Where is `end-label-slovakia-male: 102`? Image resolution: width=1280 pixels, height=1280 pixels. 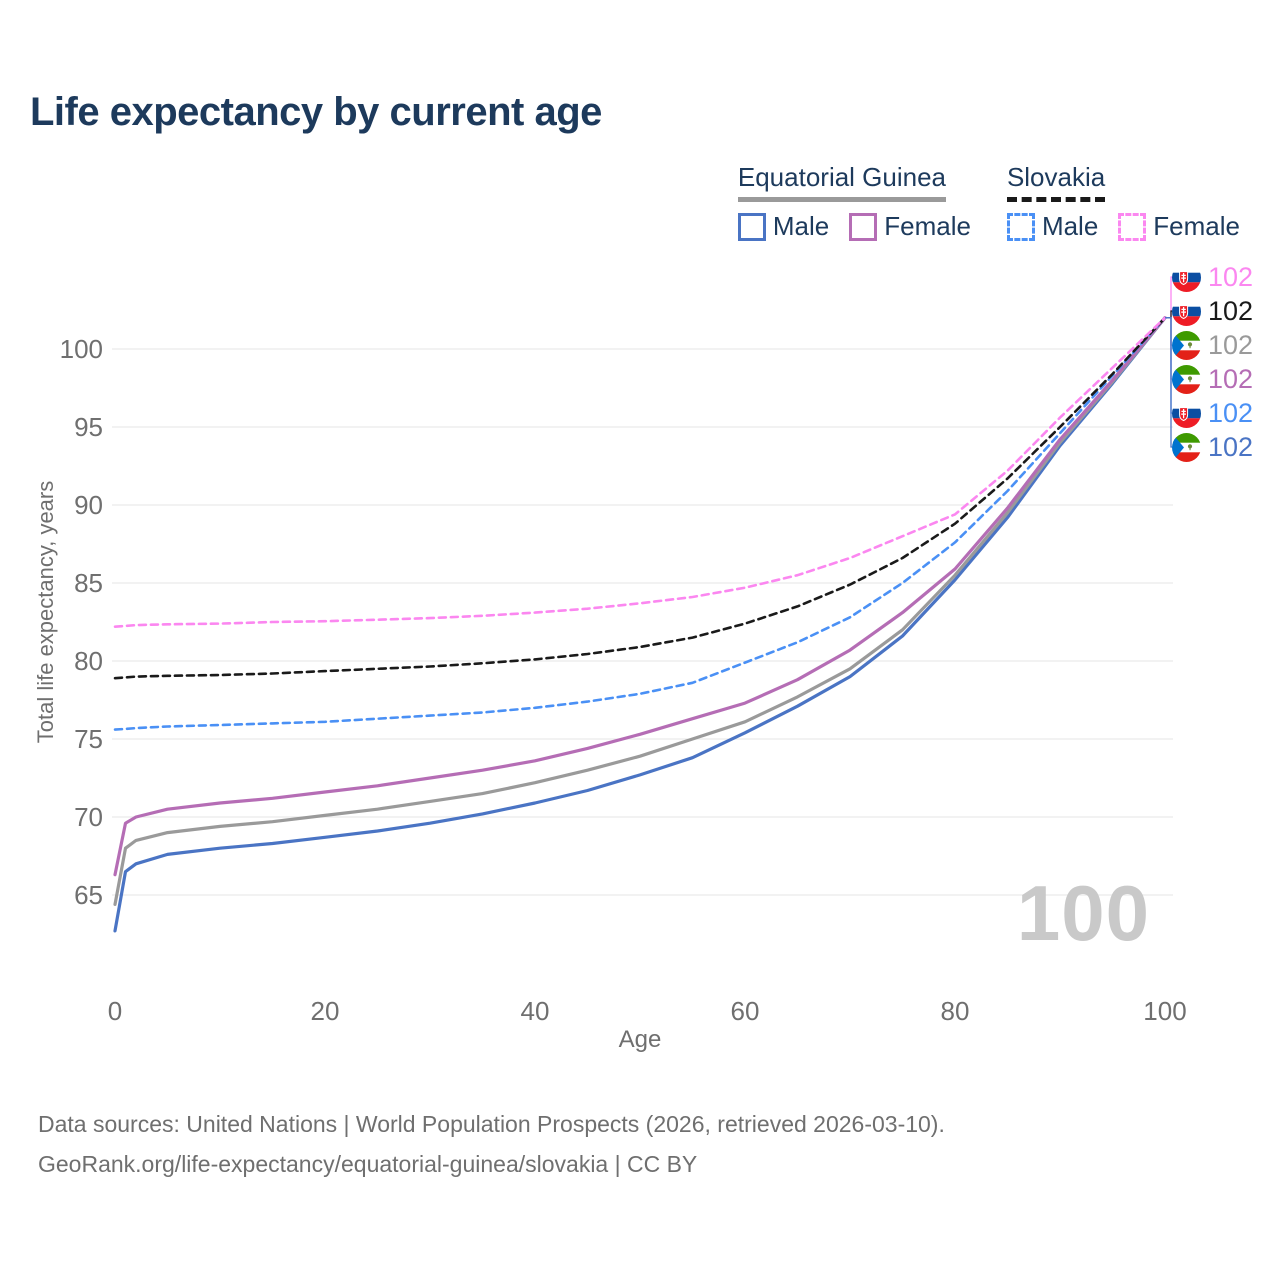
end-label-slovakia-male: 102 is located at coordinates (1212, 413).